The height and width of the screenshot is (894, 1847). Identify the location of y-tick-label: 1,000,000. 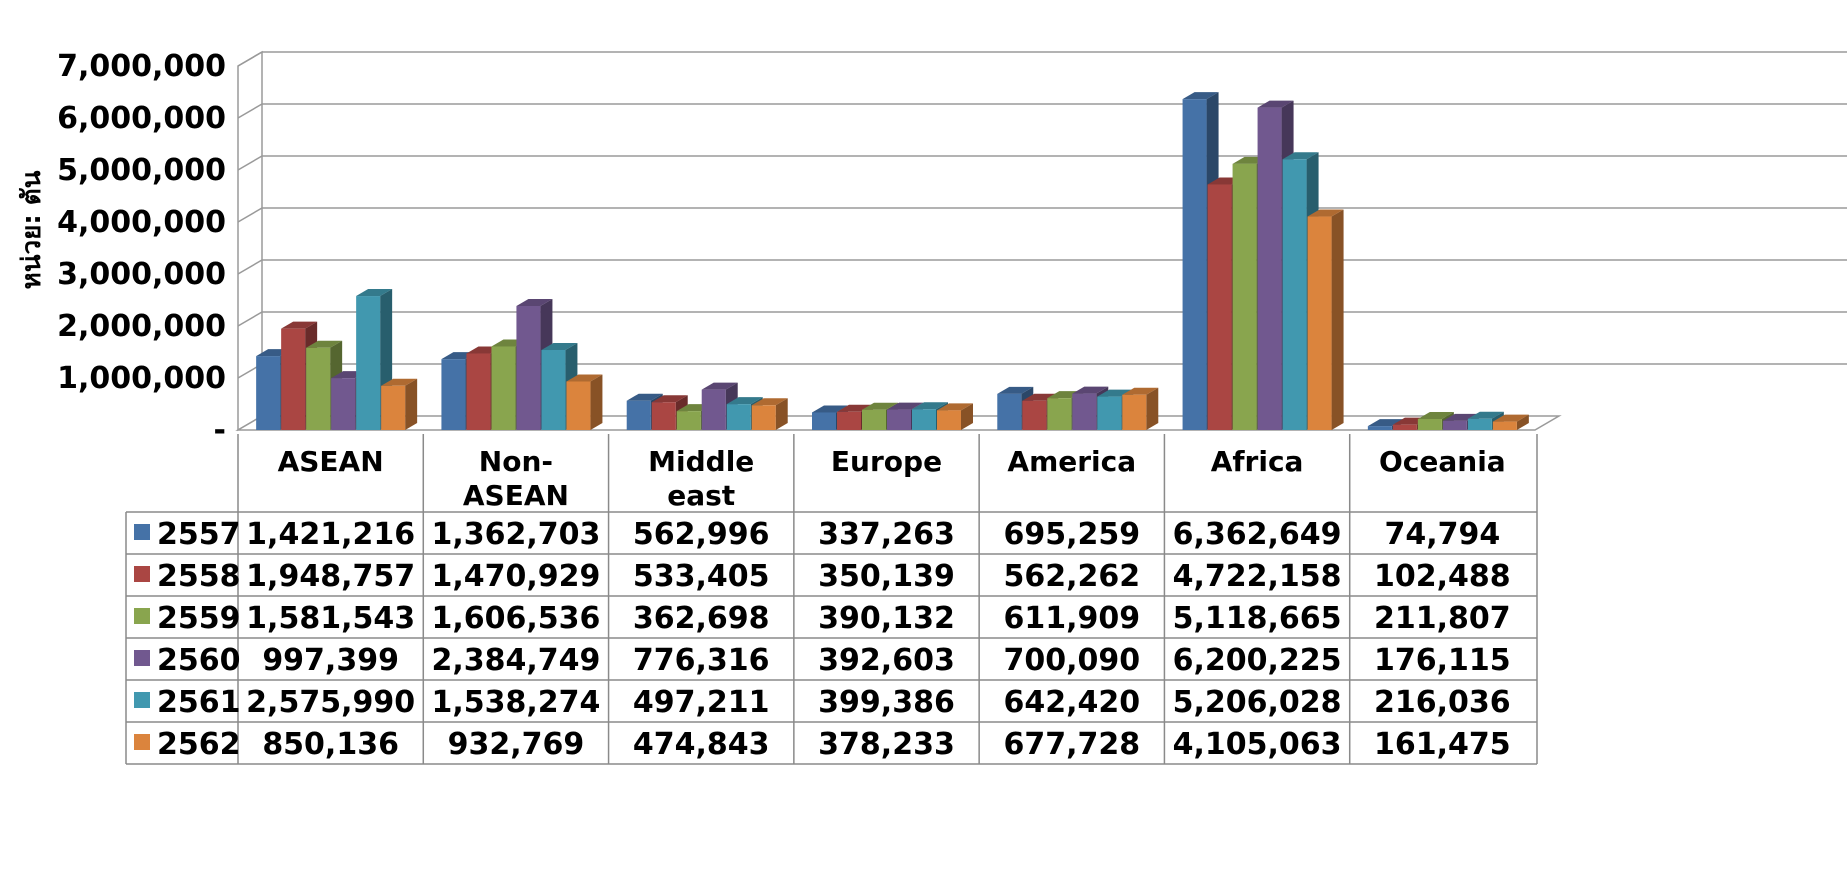
(141, 378).